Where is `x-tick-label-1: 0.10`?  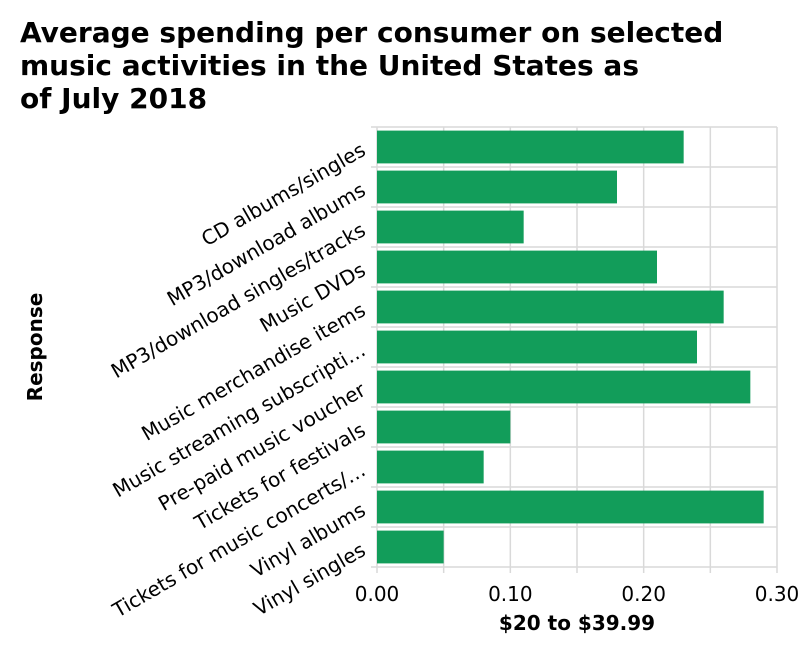 x-tick-label-1: 0.10 is located at coordinates (510, 594).